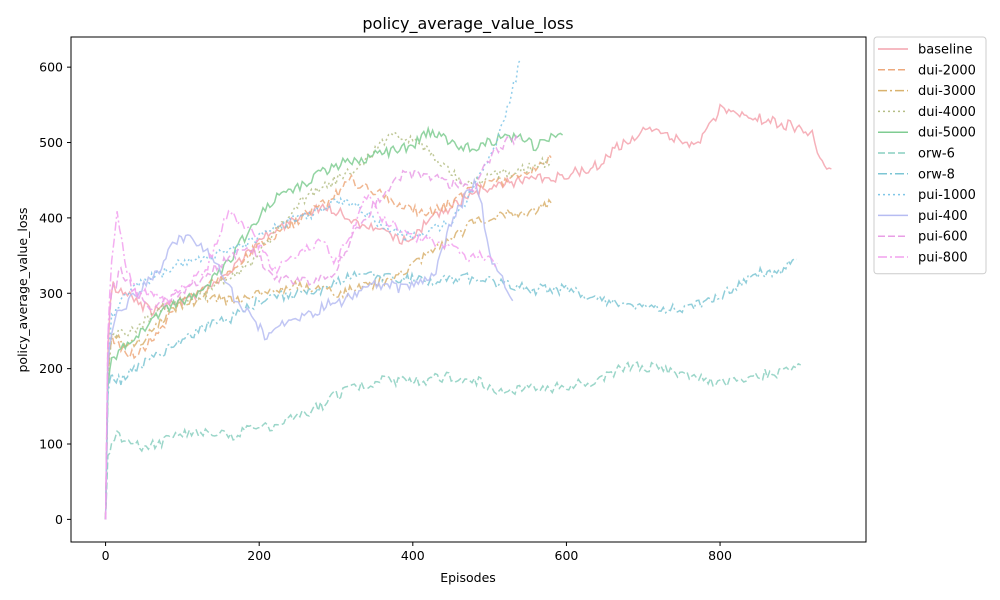 The width and height of the screenshot is (1000, 600). I want to click on y-tick-label: 400, so click(51, 217).